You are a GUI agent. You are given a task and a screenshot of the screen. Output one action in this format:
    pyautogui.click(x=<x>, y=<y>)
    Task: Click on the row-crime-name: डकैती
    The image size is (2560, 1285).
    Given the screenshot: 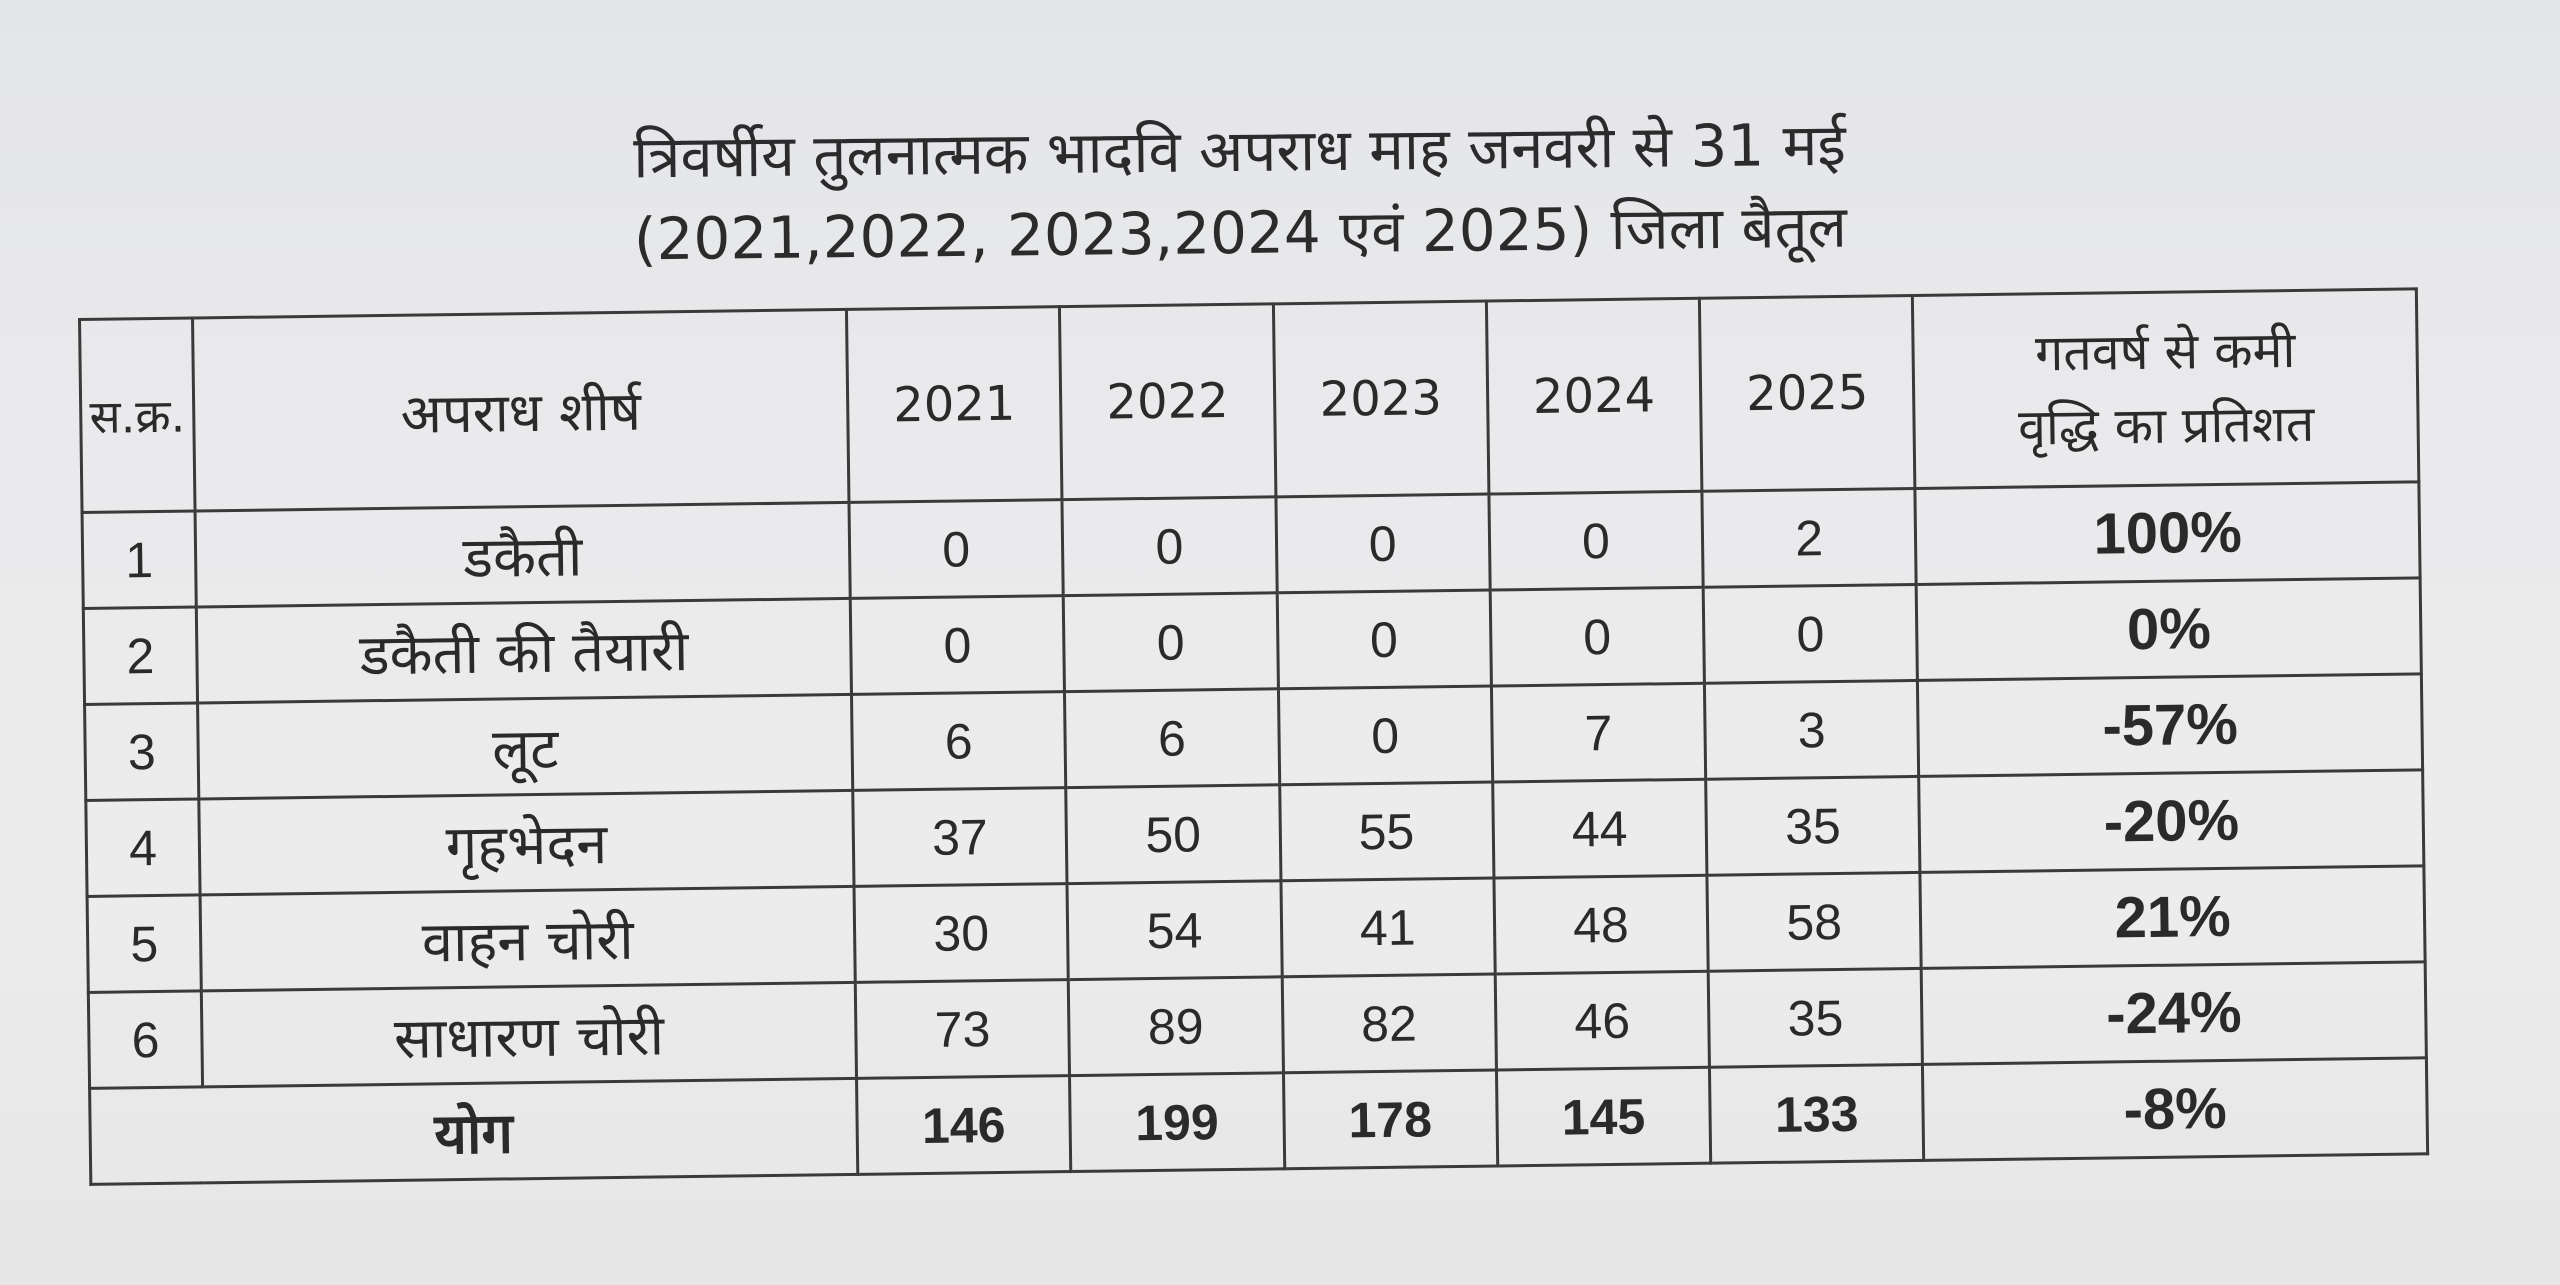 What is the action you would take?
    pyautogui.click(x=523, y=554)
    